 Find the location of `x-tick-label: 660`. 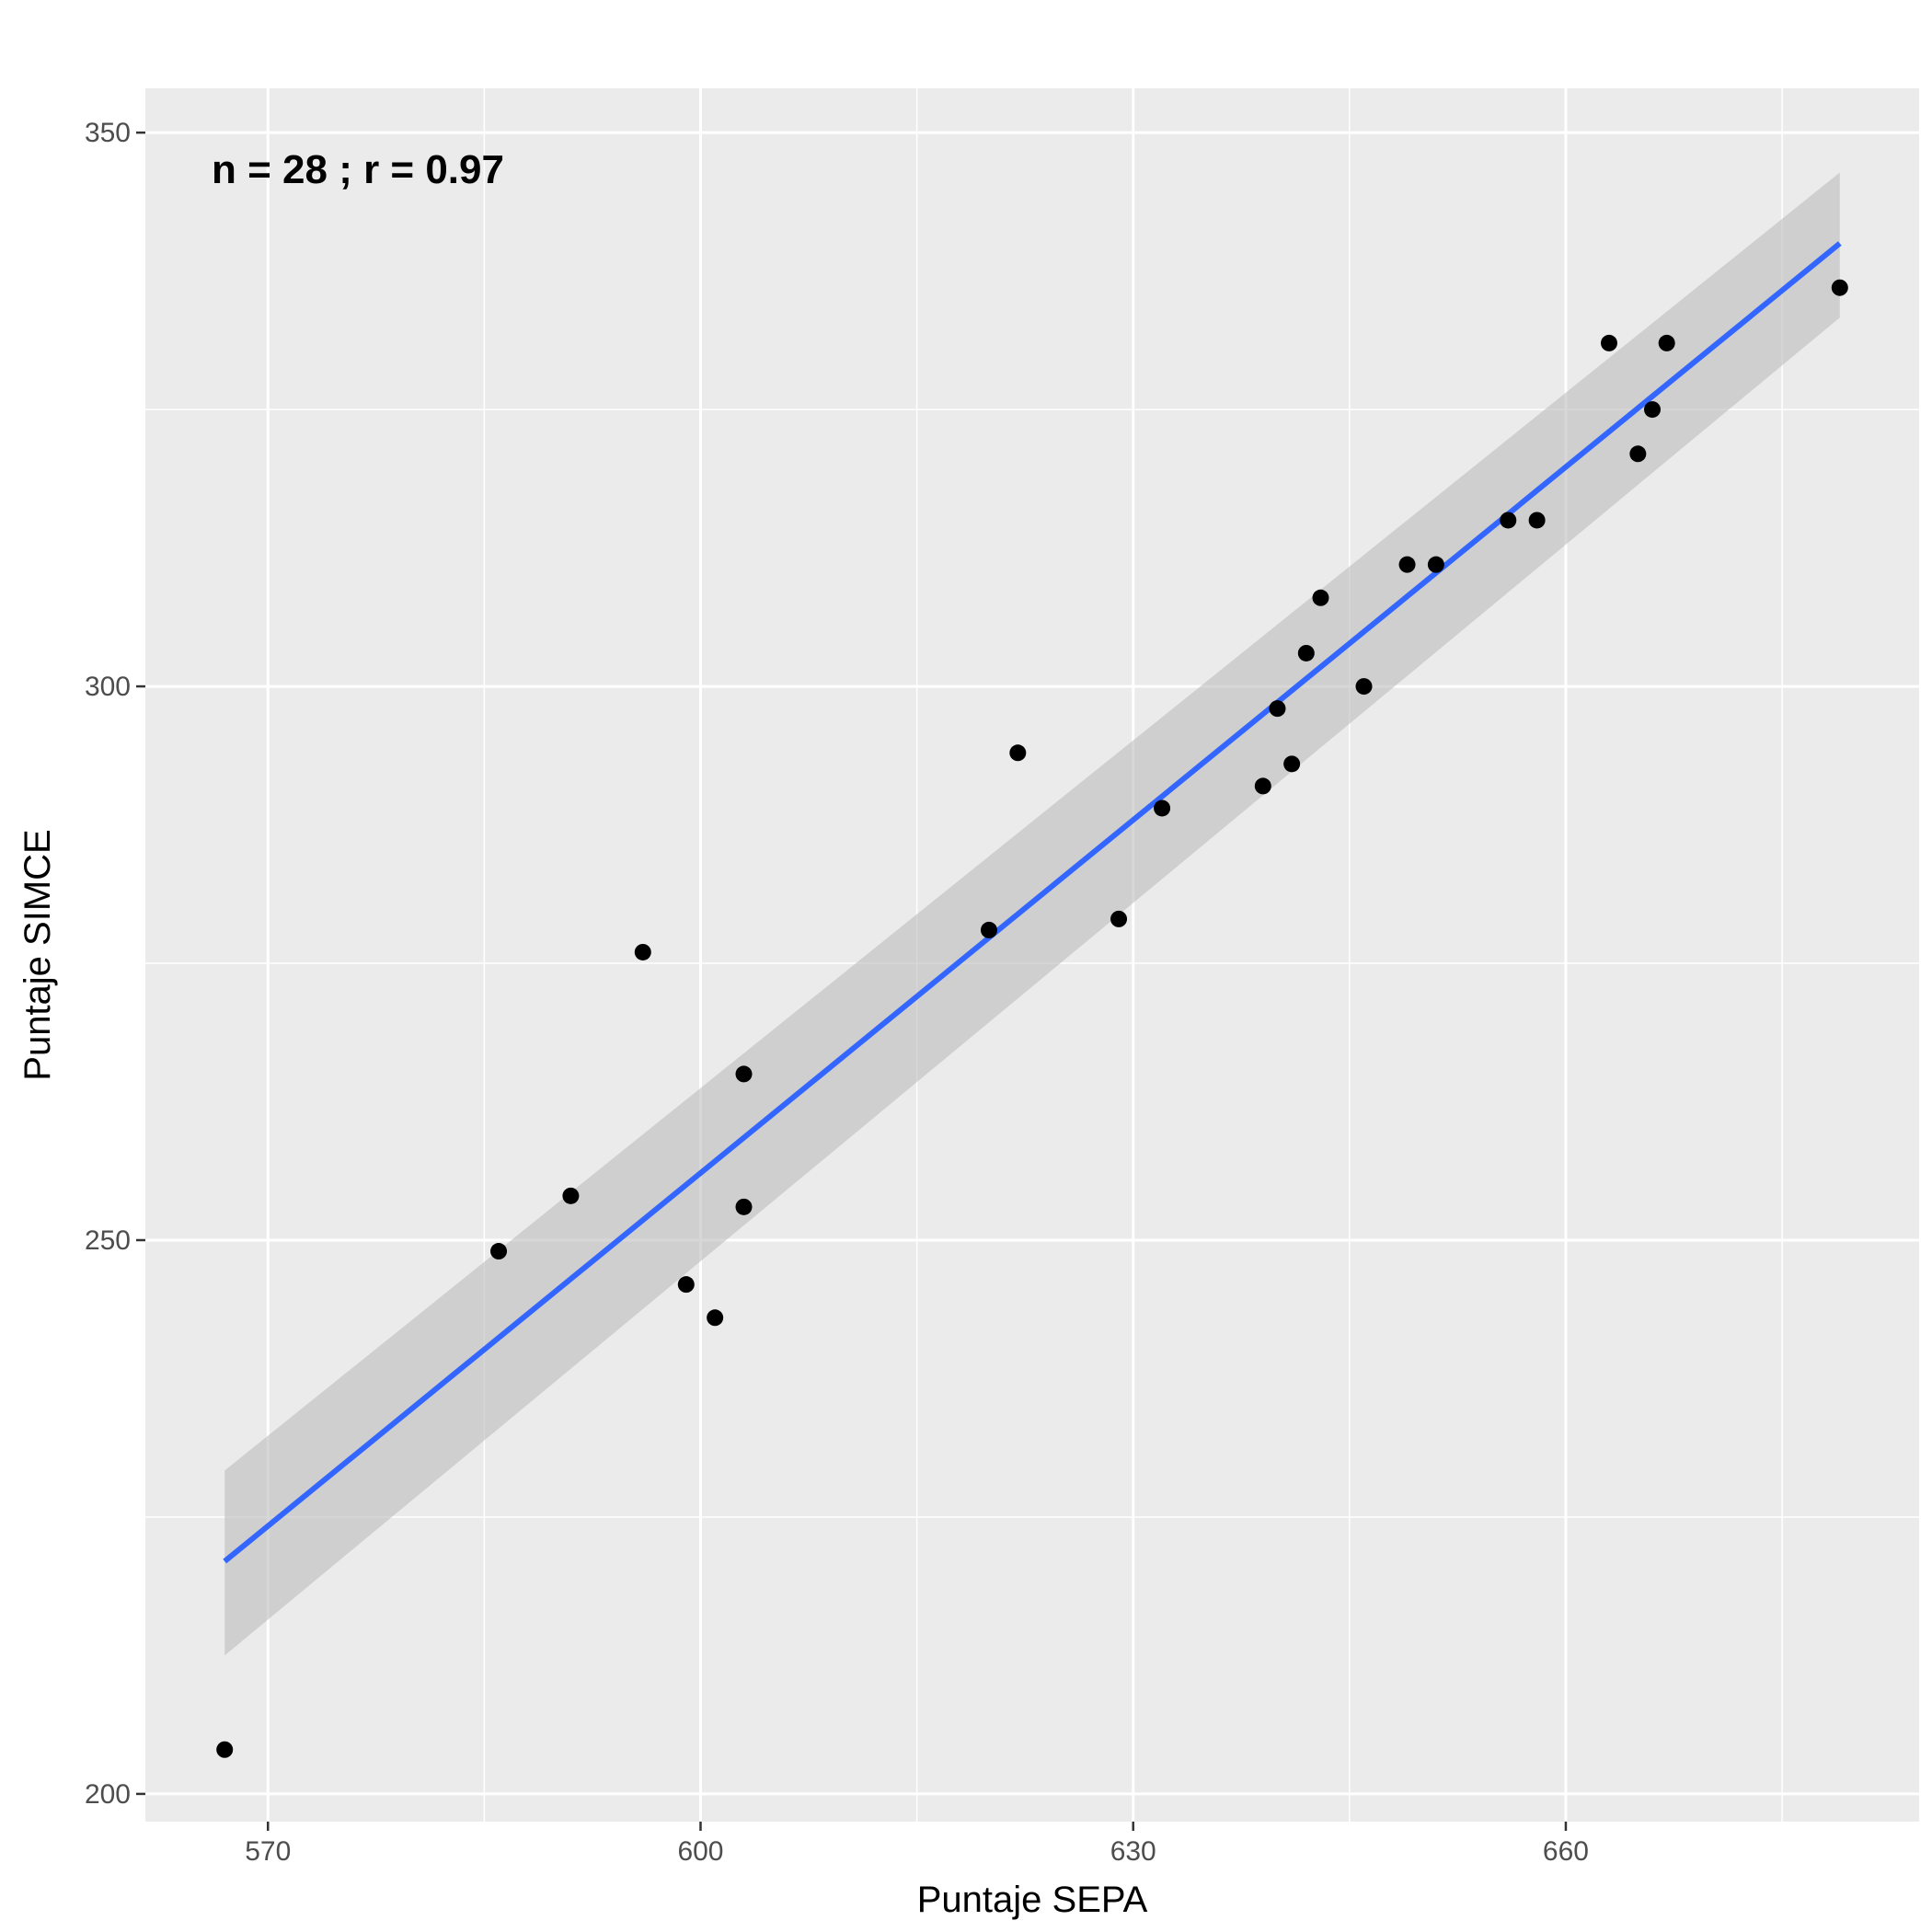

x-tick-label: 660 is located at coordinates (1566, 1851).